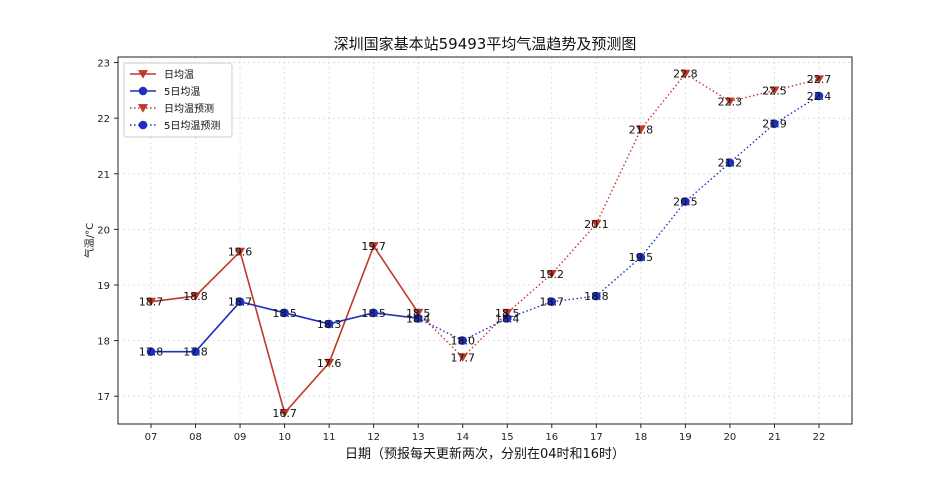 The width and height of the screenshot is (946, 497). What do you see at coordinates (418, 437) in the screenshot?
I see `x-tick-label: 13` at bounding box center [418, 437].